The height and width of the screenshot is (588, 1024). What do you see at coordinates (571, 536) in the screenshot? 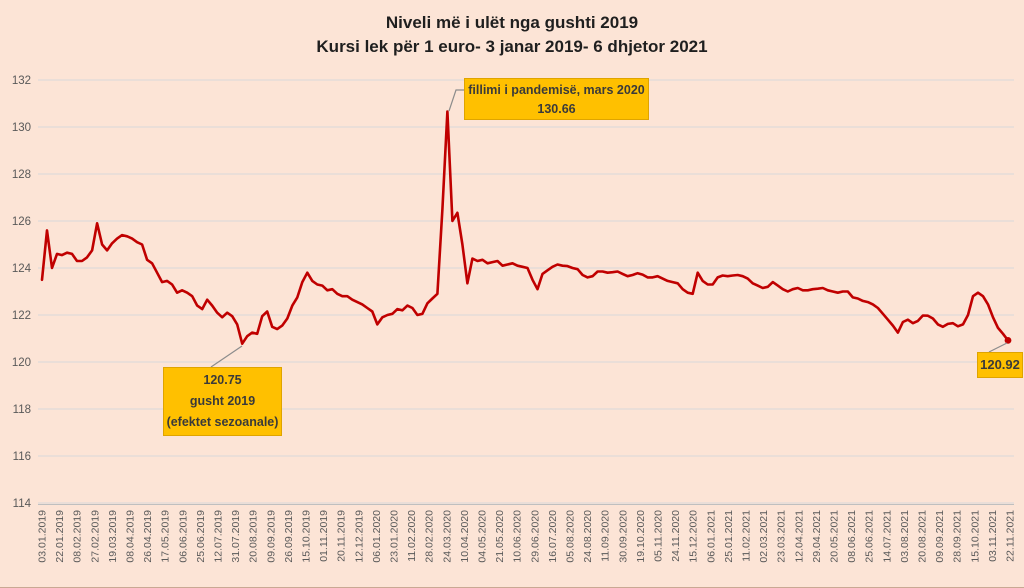
I see `x-tick-label: 05.08.2020` at bounding box center [571, 536].